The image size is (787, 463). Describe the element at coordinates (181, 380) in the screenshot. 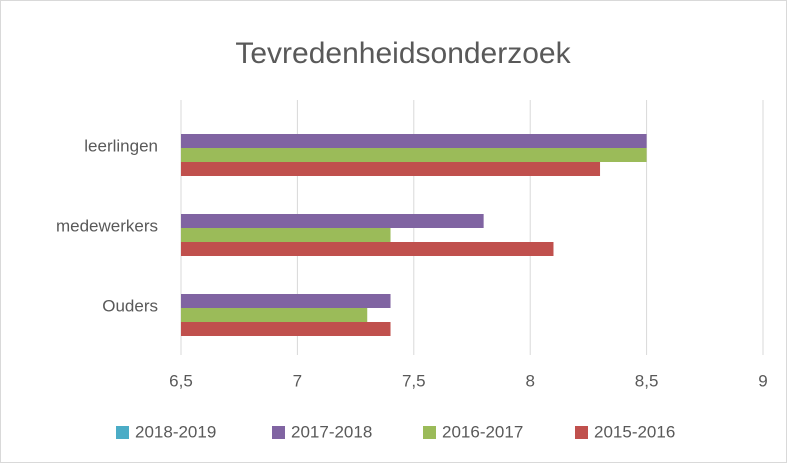

I see `x-tick-label: 6,5` at that location.